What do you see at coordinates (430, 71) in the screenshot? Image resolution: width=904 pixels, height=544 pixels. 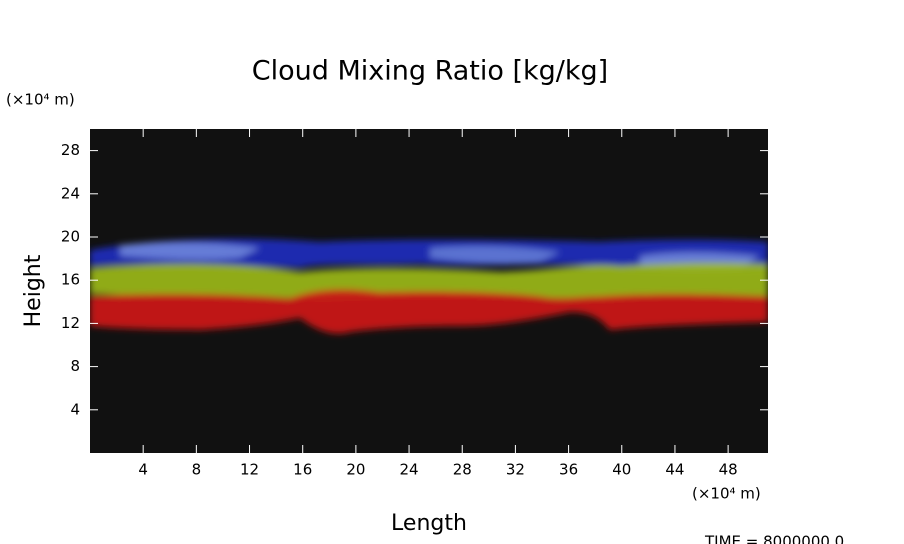 I see `chart-title: Cloud Mixing Ratio [kg/kg]` at bounding box center [430, 71].